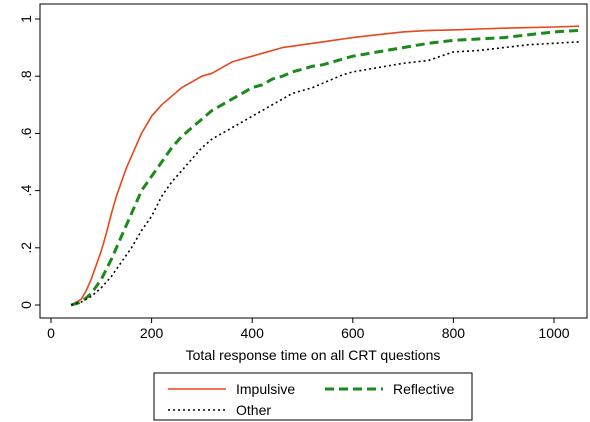  Describe the element at coordinates (26, 19) in the screenshot. I see `y-tick-label: 1` at that location.